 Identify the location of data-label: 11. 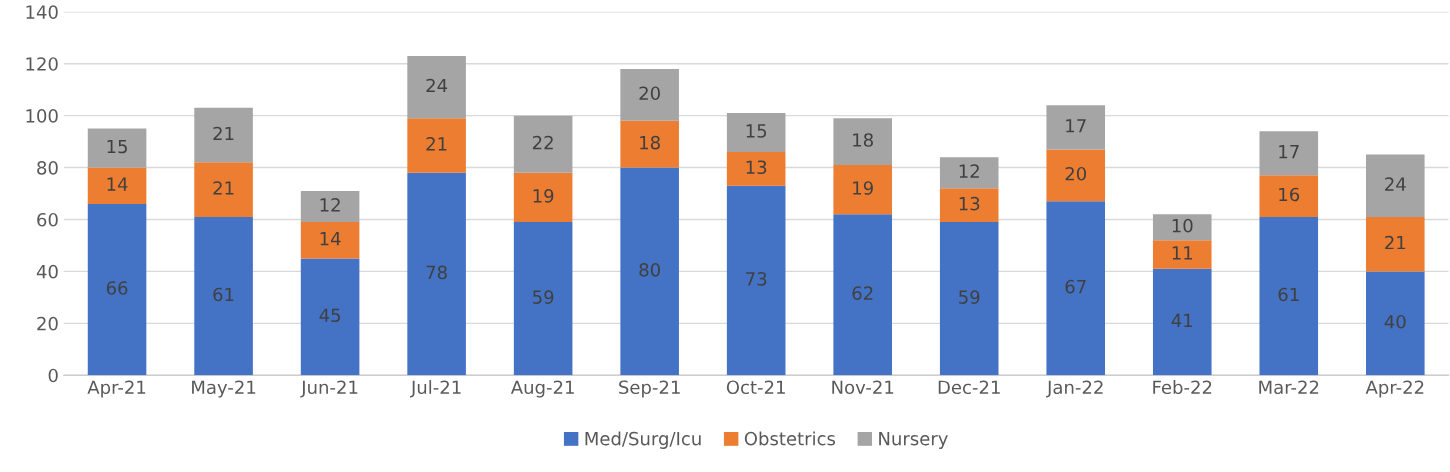
(1182, 253).